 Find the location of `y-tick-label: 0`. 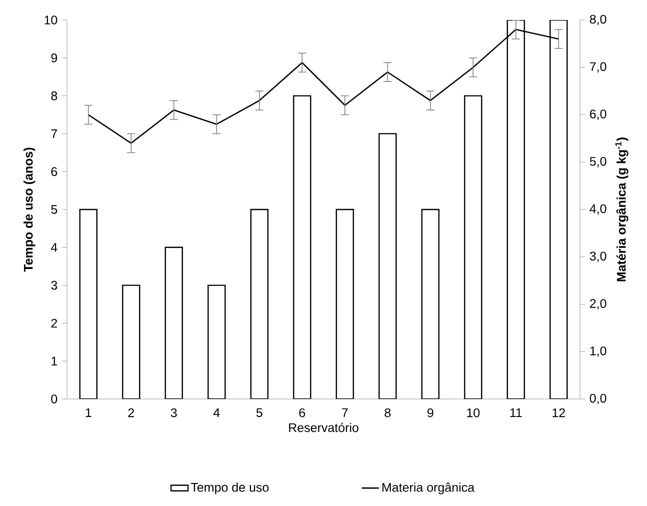

y-tick-label: 0 is located at coordinates (54, 399).